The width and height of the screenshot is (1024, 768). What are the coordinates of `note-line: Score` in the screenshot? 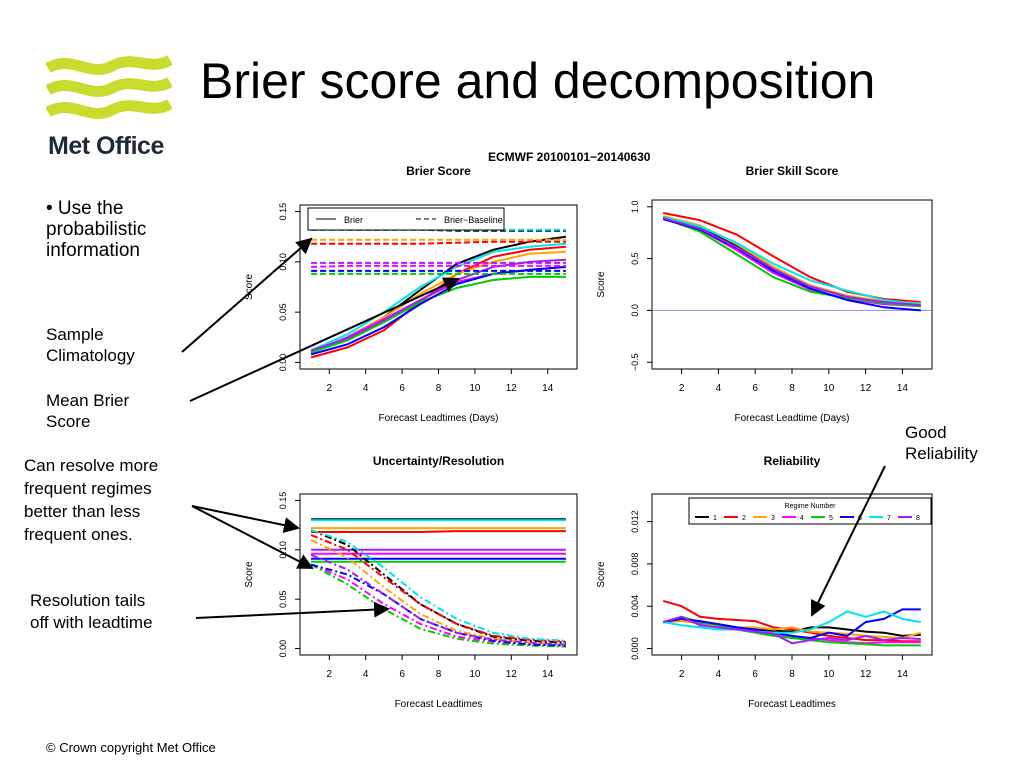 It's located at (68, 421).